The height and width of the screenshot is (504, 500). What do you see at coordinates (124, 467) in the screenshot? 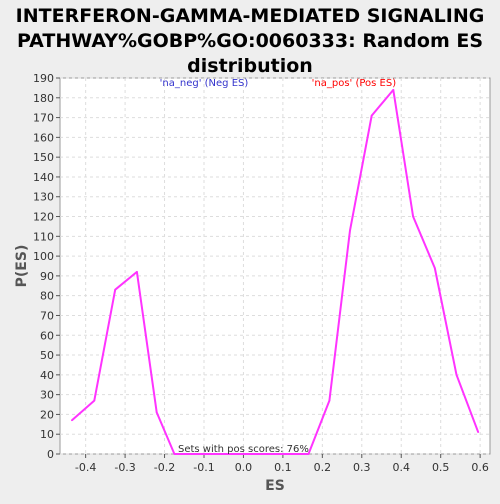
I see `x-tick-label: -0.3` at bounding box center [124, 467].